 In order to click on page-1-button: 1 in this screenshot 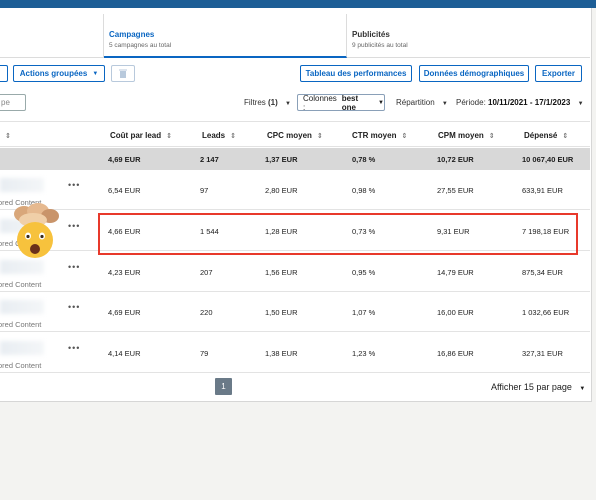, I will do `click(223, 386)`.